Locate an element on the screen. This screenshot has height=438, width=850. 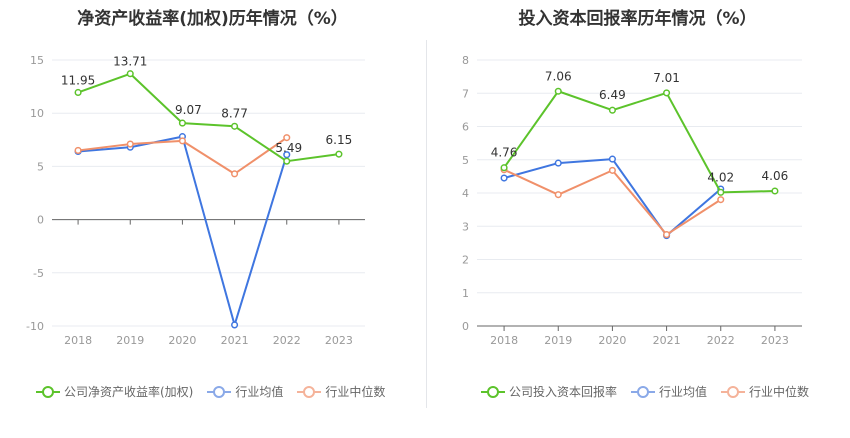
data-label: 7.01 is located at coordinates (666, 78).